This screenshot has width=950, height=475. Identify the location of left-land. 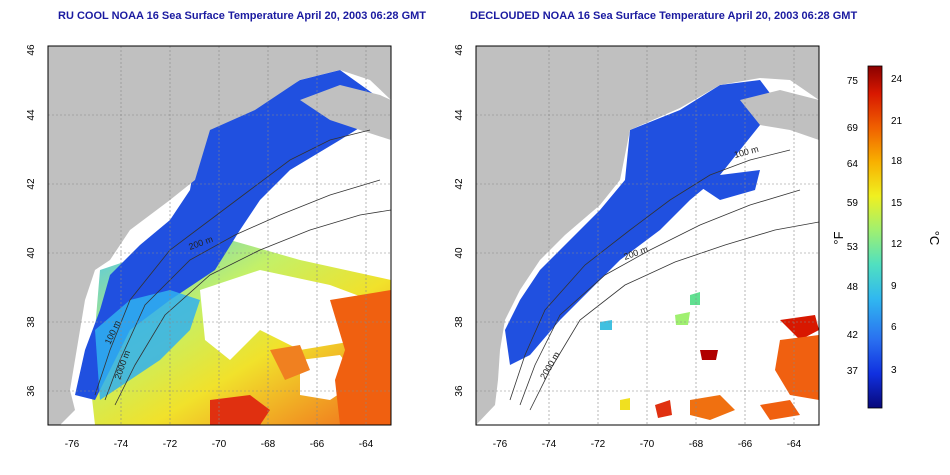
(345, 112).